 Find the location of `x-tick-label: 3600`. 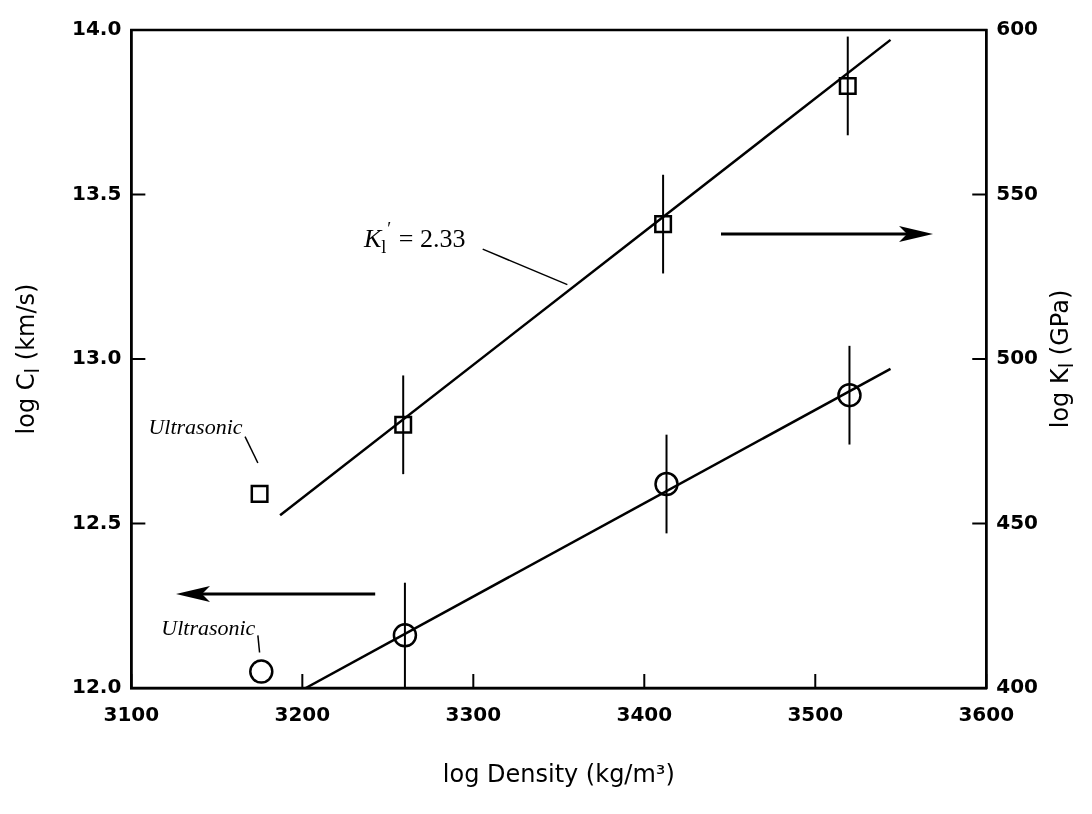

x-tick-label: 3600 is located at coordinates (986, 714).